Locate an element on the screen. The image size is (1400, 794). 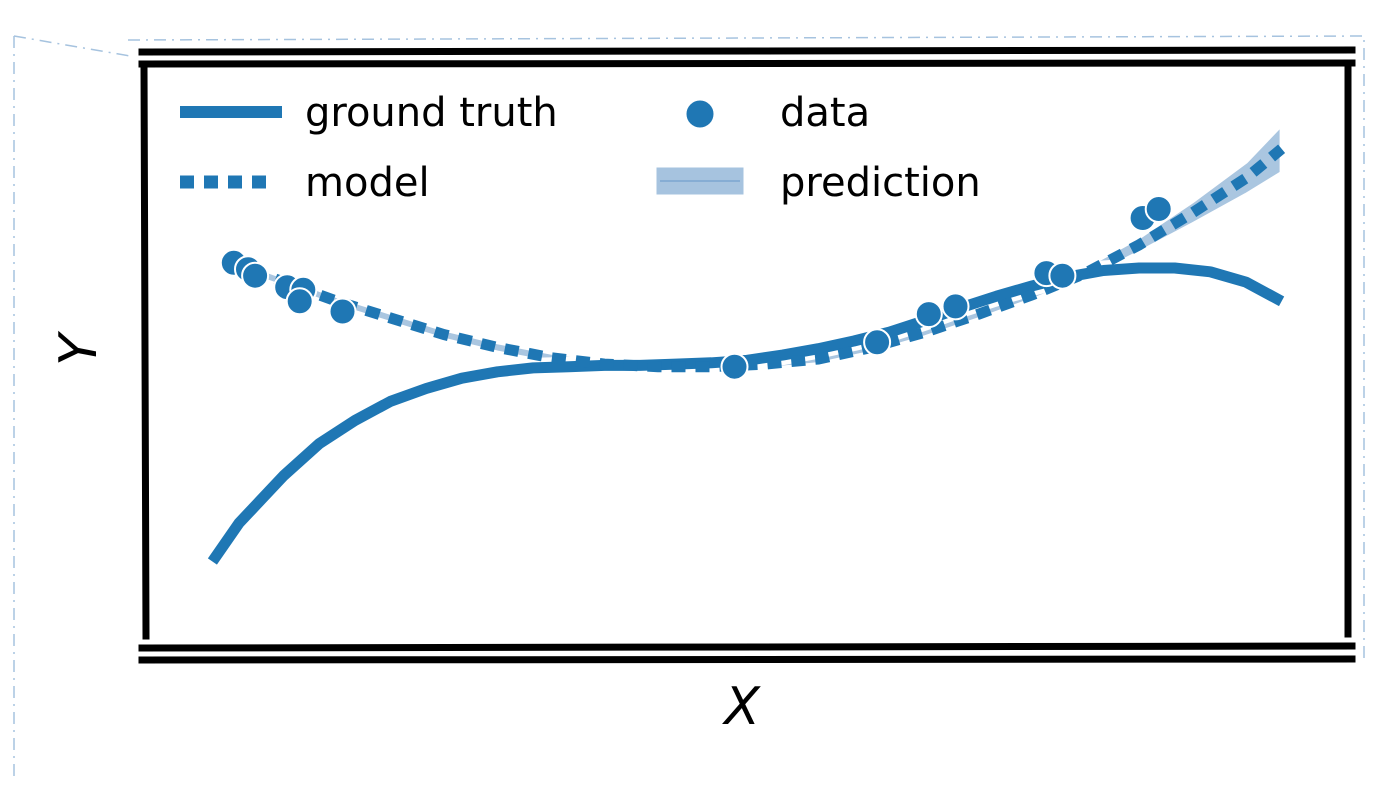
legend-swatch-data is located at coordinates (700, 114).